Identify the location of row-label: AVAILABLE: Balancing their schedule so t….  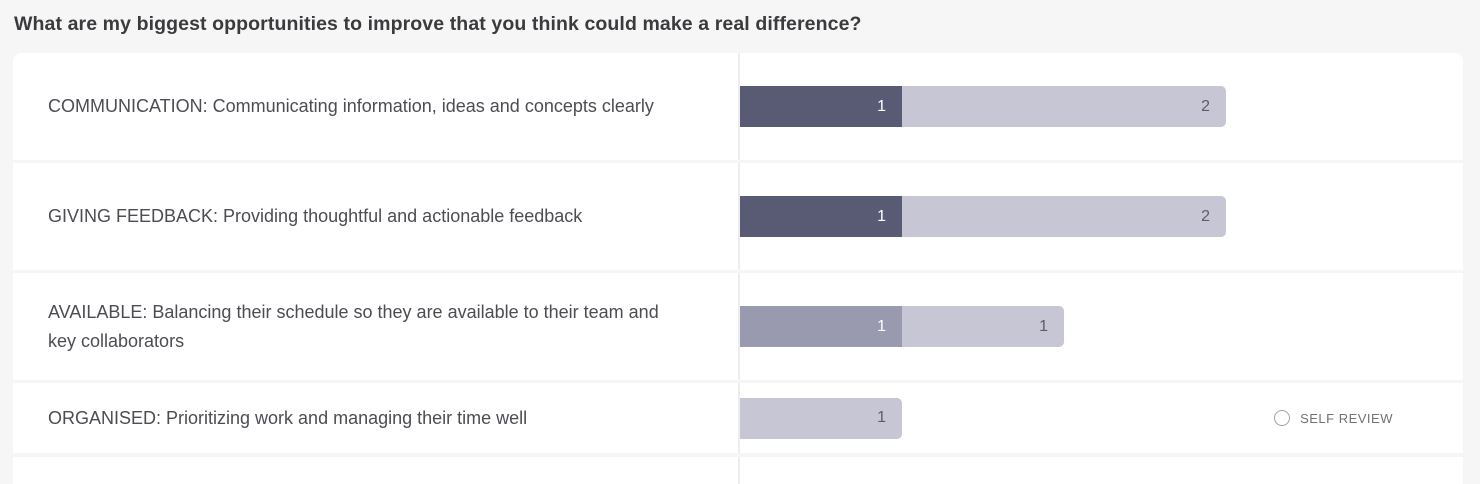
(353, 326).